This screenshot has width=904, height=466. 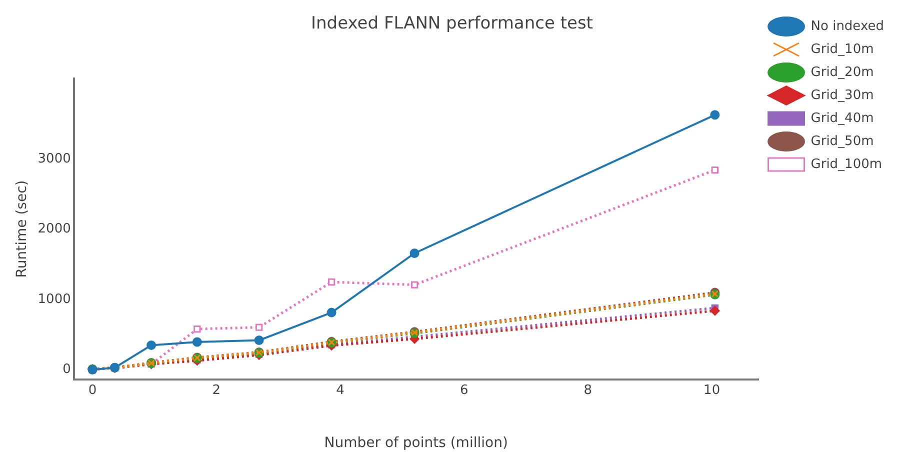 I want to click on legend-label: Grid_100m, so click(x=846, y=164).